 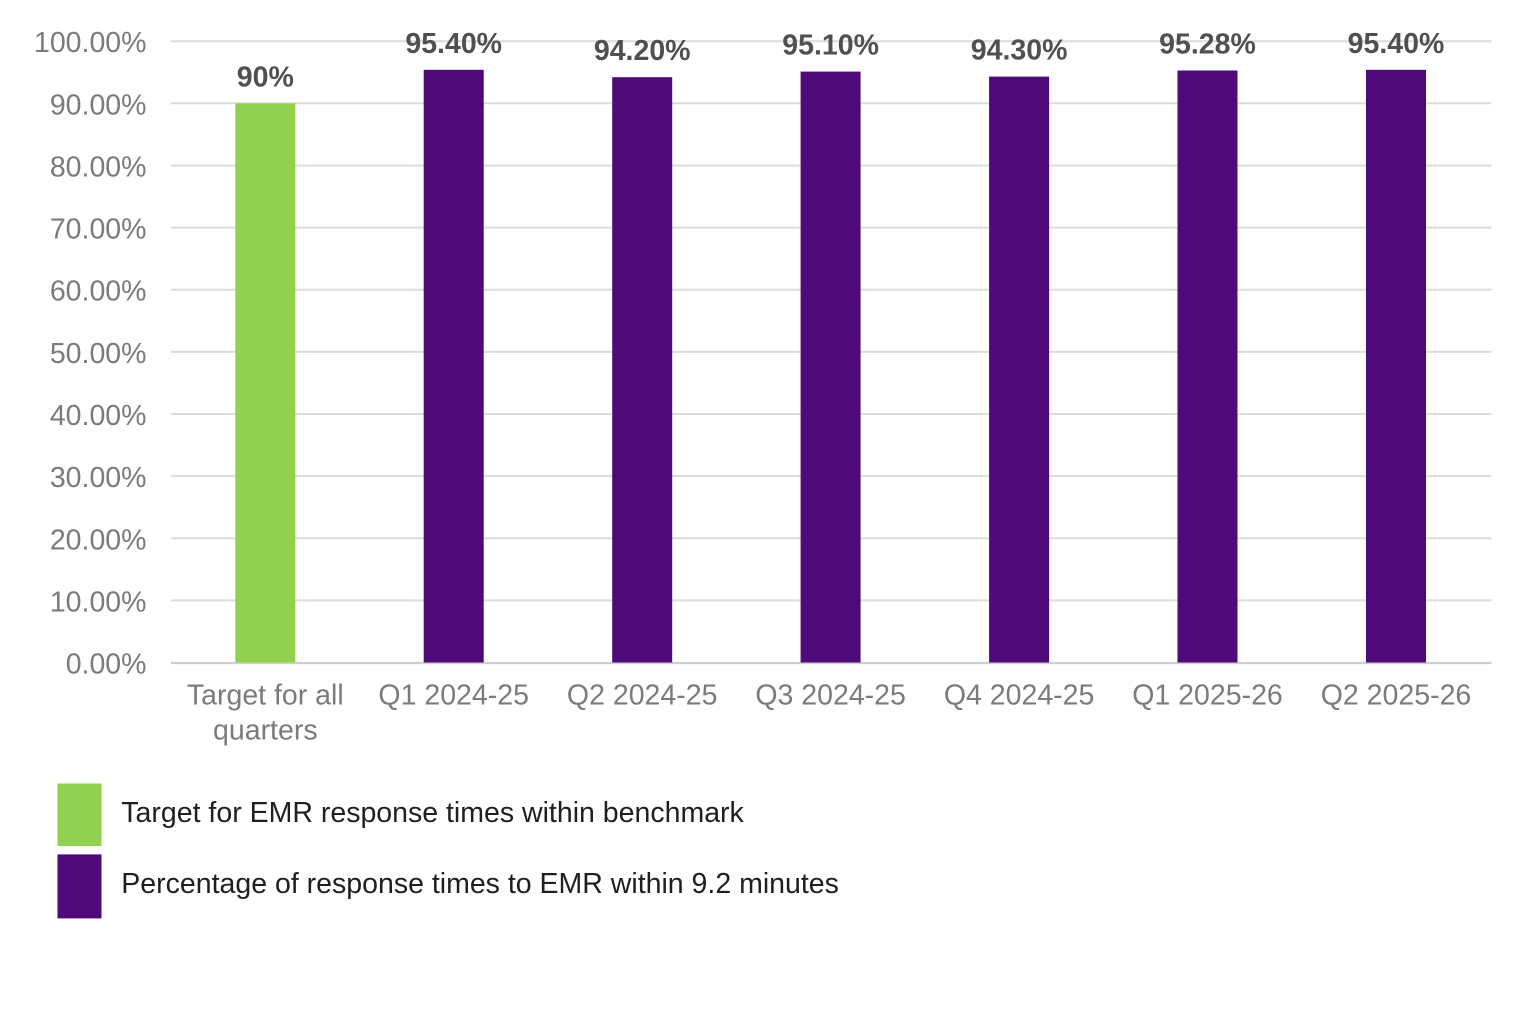 I want to click on svg-text: 30.00%, so click(x=98, y=478).